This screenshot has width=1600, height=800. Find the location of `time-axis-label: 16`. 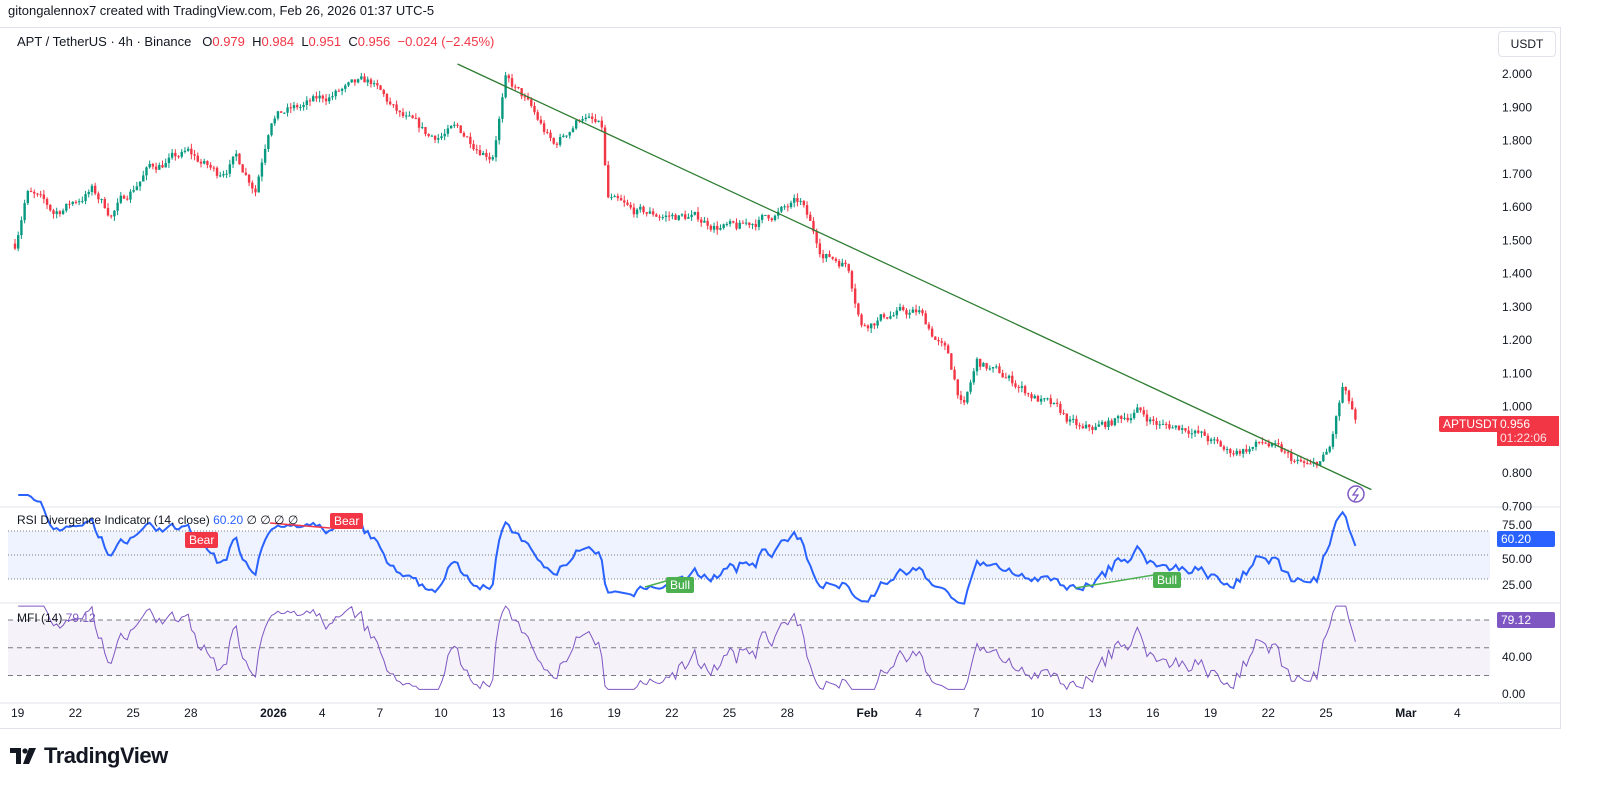

time-axis-label: 16 is located at coordinates (557, 713).